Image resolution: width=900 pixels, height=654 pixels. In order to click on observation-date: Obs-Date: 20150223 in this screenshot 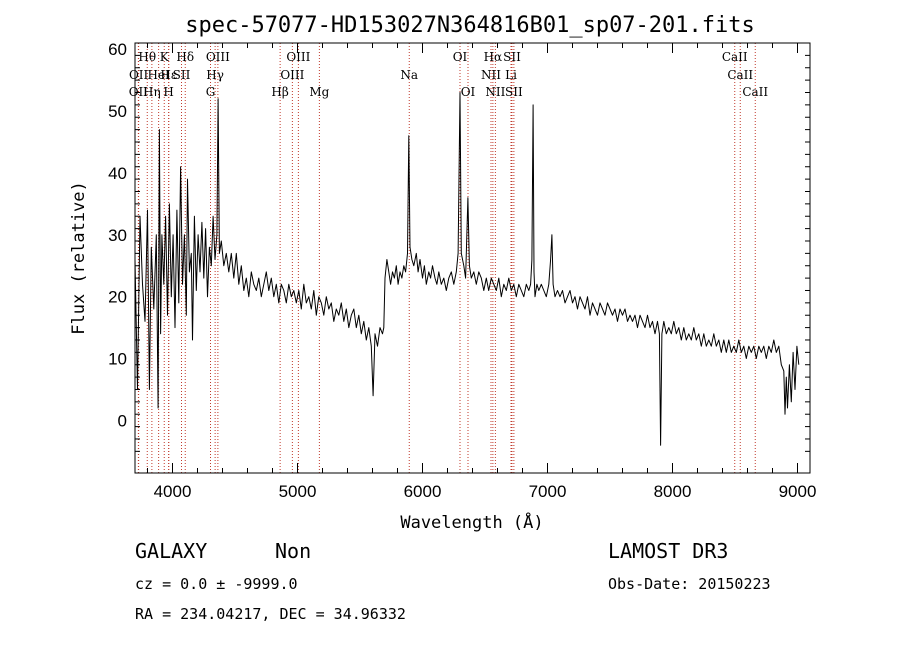, I will do `click(689, 584)`.